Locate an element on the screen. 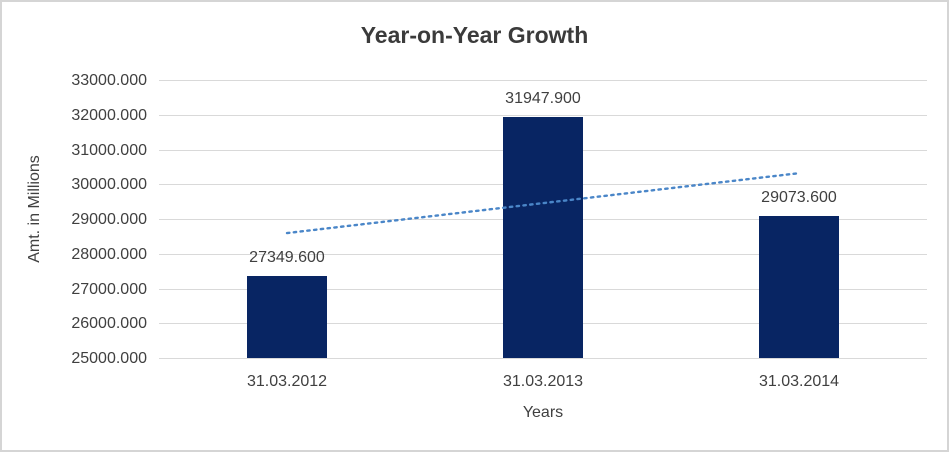 Image resolution: width=949 pixels, height=452 pixels. x-tick-label: 31.03.2012 is located at coordinates (287, 381).